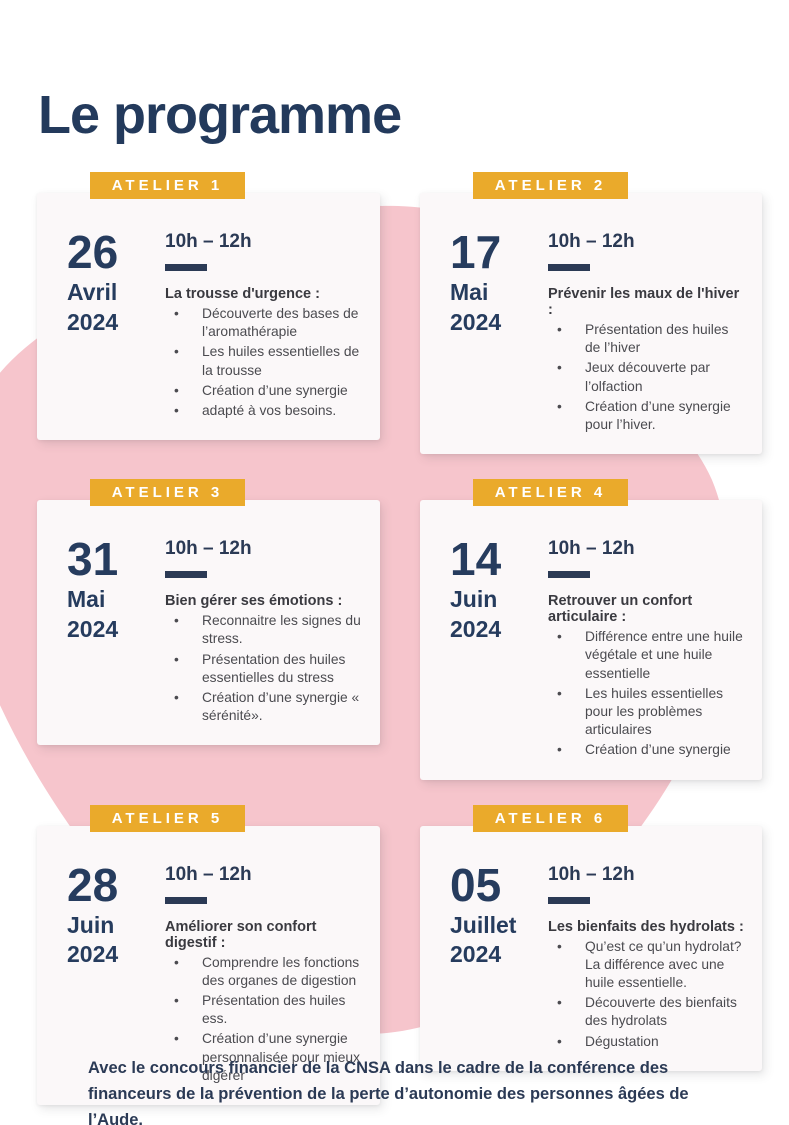 This screenshot has width=789, height=1125. Describe the element at coordinates (242, 294) in the screenshot. I see `workshop-topic: La trousse d'urgence :` at that location.